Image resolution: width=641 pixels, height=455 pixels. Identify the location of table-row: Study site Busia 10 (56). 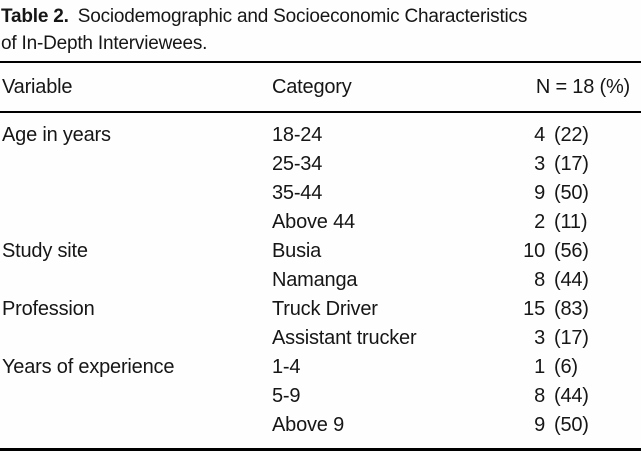
(320, 251).